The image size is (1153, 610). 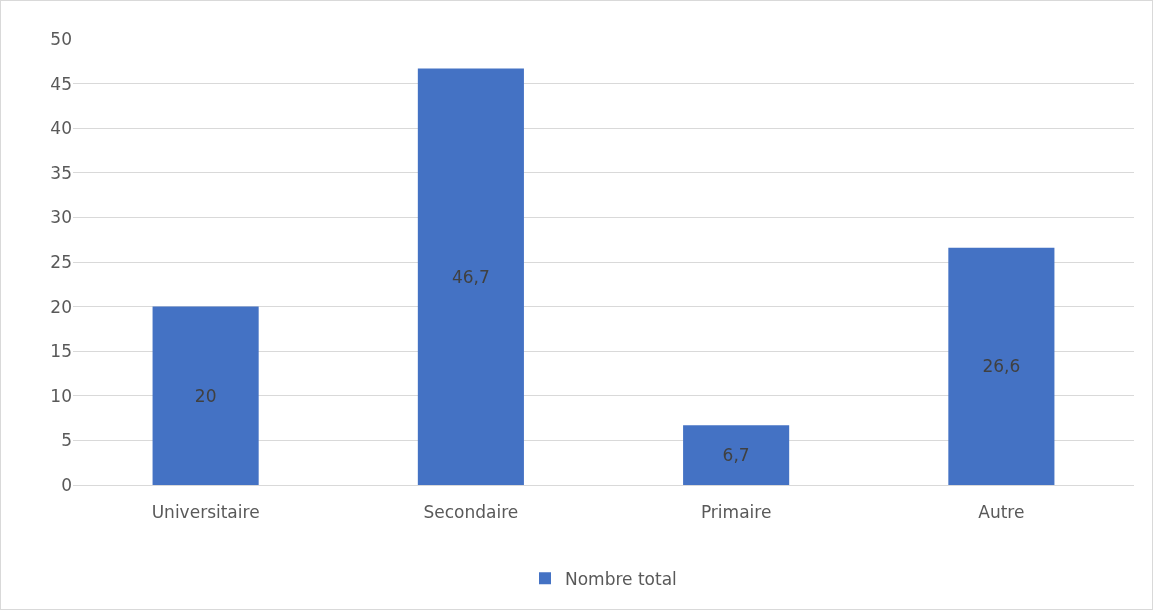 What do you see at coordinates (471, 512) in the screenshot?
I see `x-tick-label: Secondaire` at bounding box center [471, 512].